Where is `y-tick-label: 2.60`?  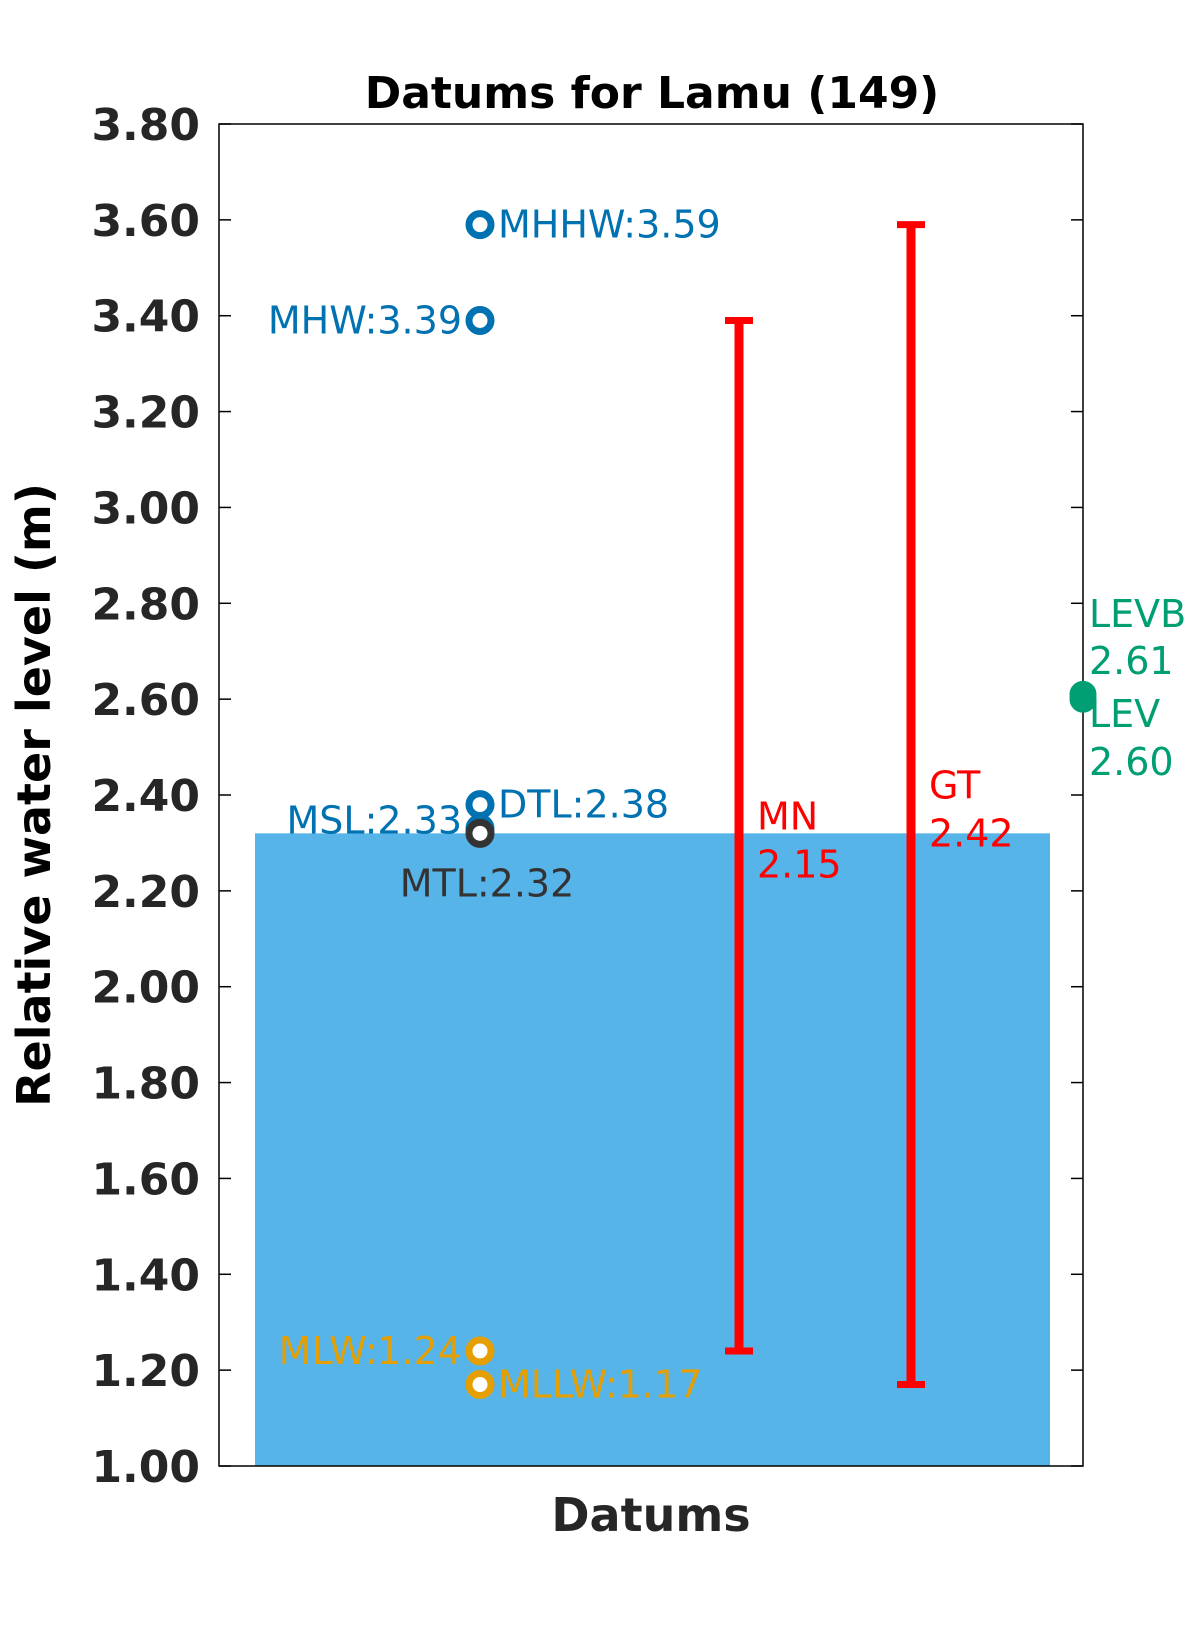
y-tick-label: 2.60 is located at coordinates (145, 700).